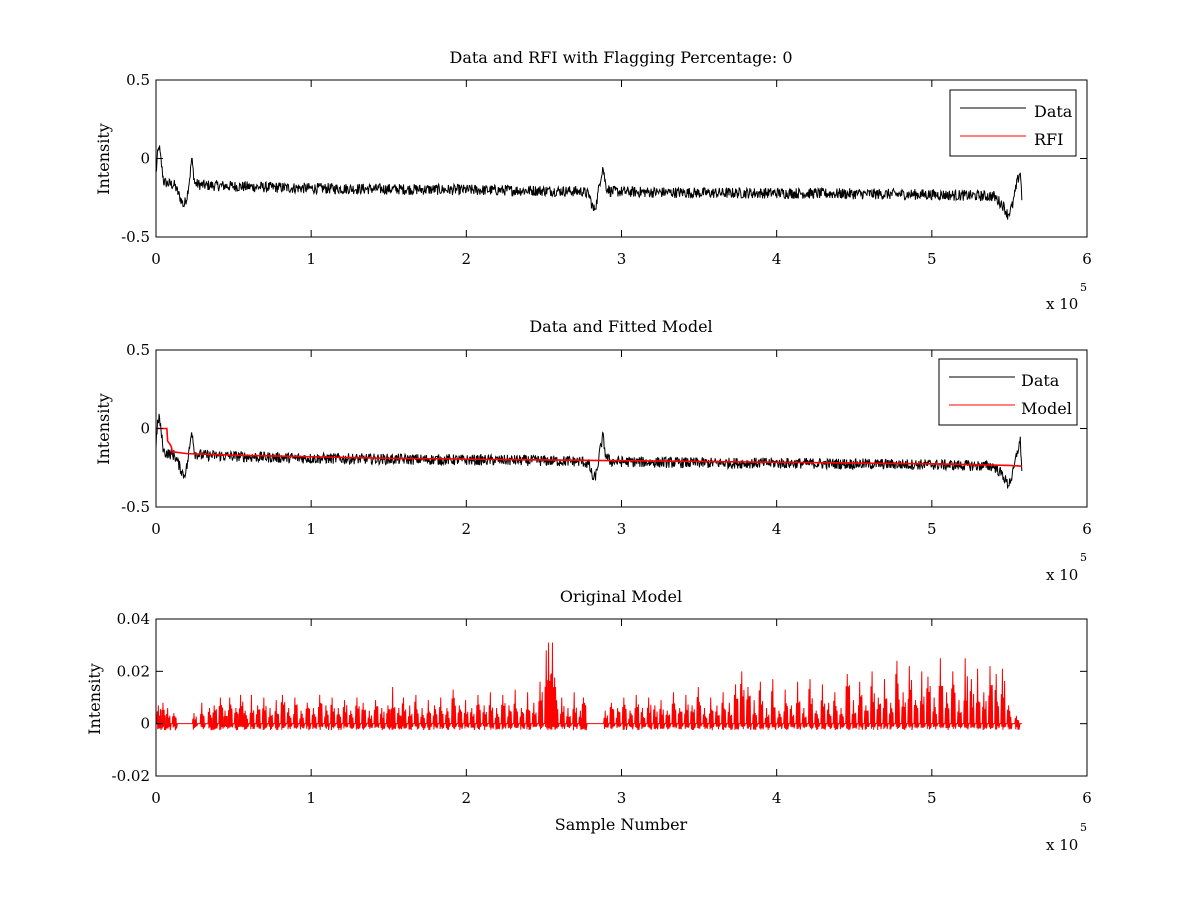 This screenshot has height=900, width=1200. What do you see at coordinates (589, 451) in the screenshot?
I see `plot-area` at bounding box center [589, 451].